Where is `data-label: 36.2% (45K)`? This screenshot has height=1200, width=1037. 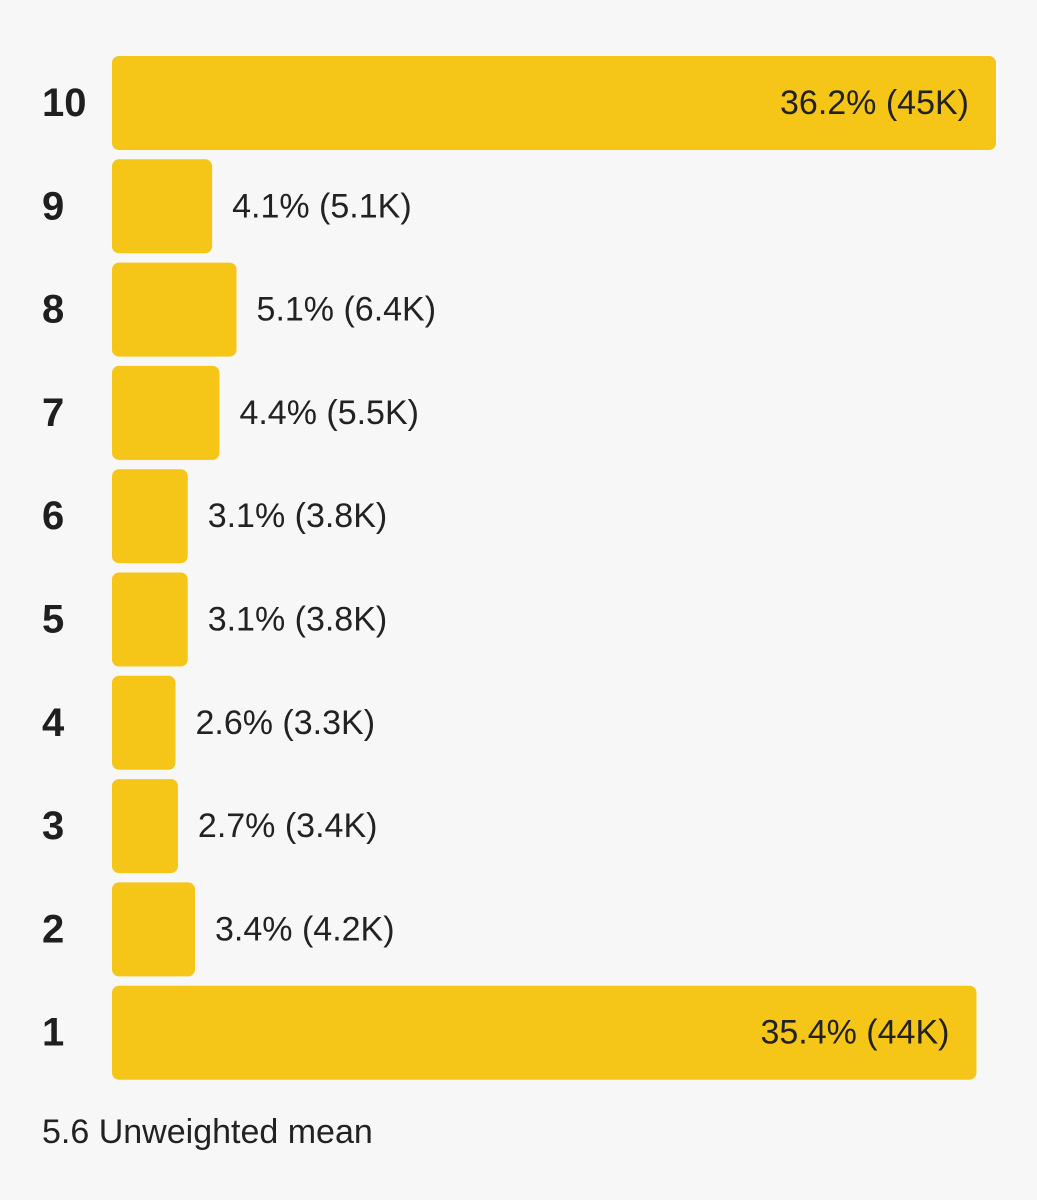 data-label: 36.2% (45K) is located at coordinates (874, 103).